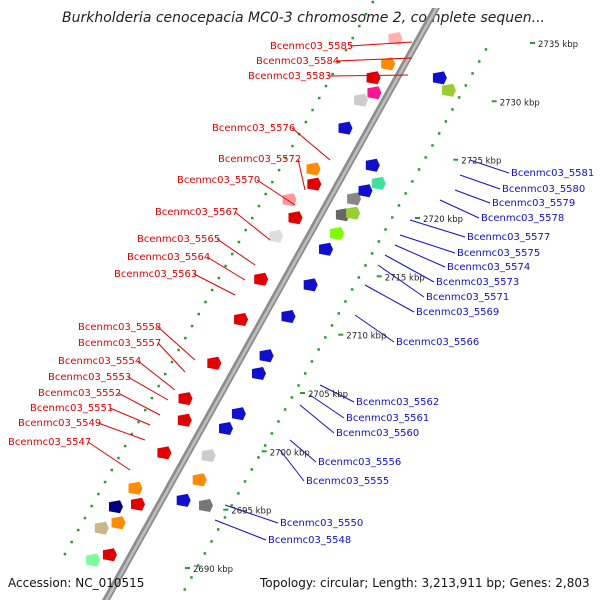 The width and height of the screenshot is (600, 600). Describe the element at coordinates (89, 377) in the screenshot. I see `forward-gene-label: Bcenmc03_5553` at that location.